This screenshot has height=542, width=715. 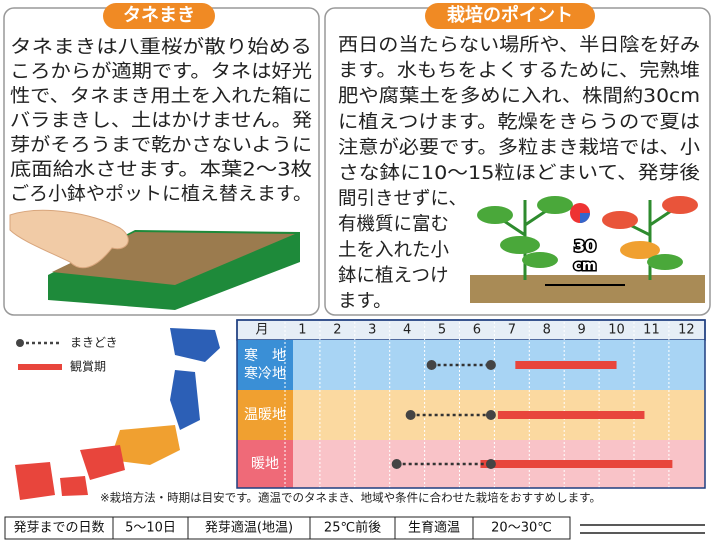 What do you see at coordinates (154, 259) in the screenshot?
I see `seed-tray-illustration` at bounding box center [154, 259].